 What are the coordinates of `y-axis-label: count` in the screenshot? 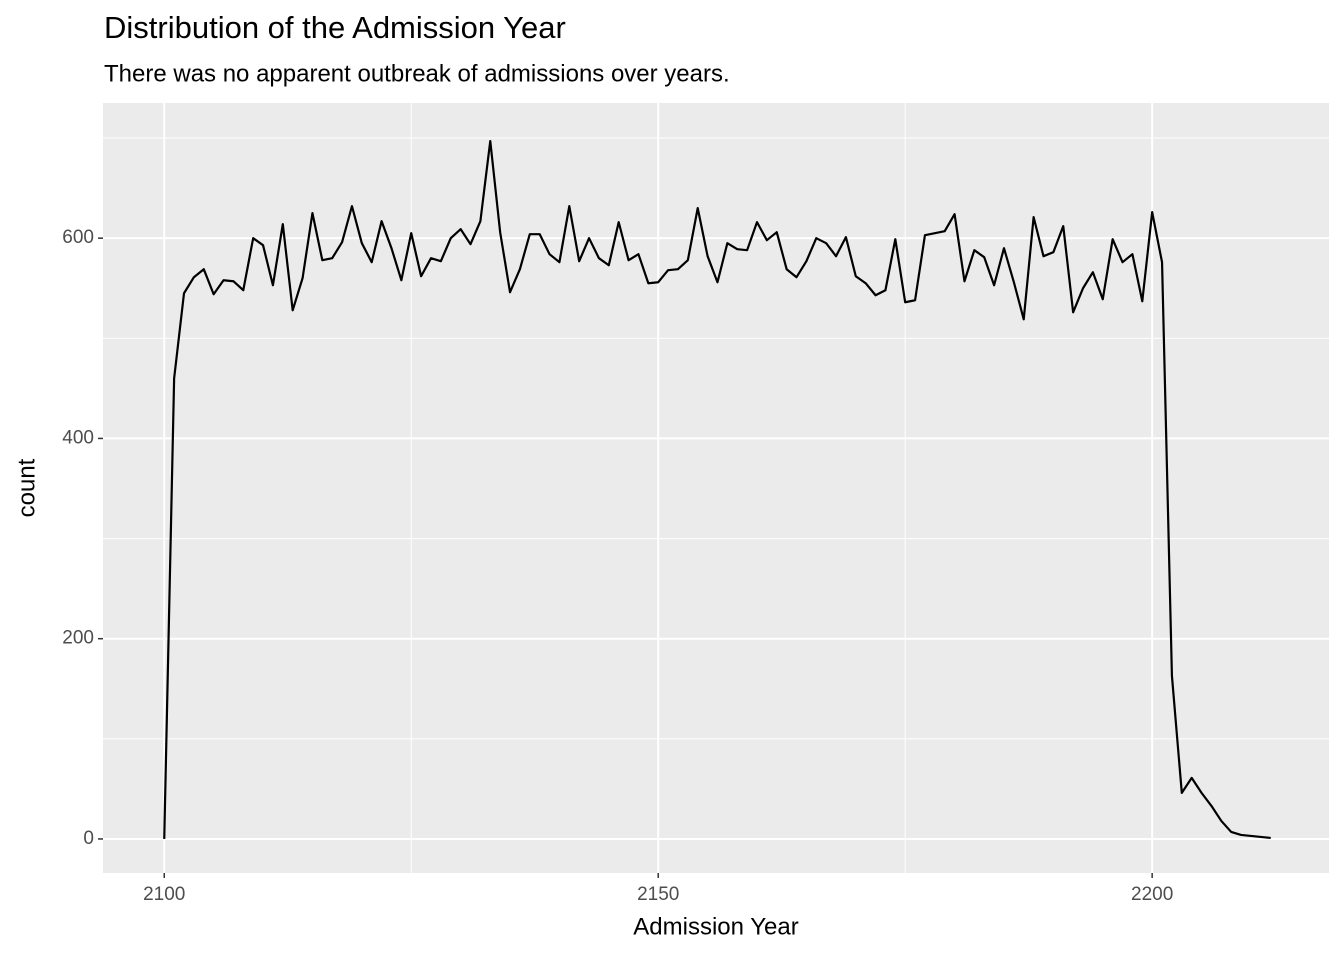 It's located at (26, 487).